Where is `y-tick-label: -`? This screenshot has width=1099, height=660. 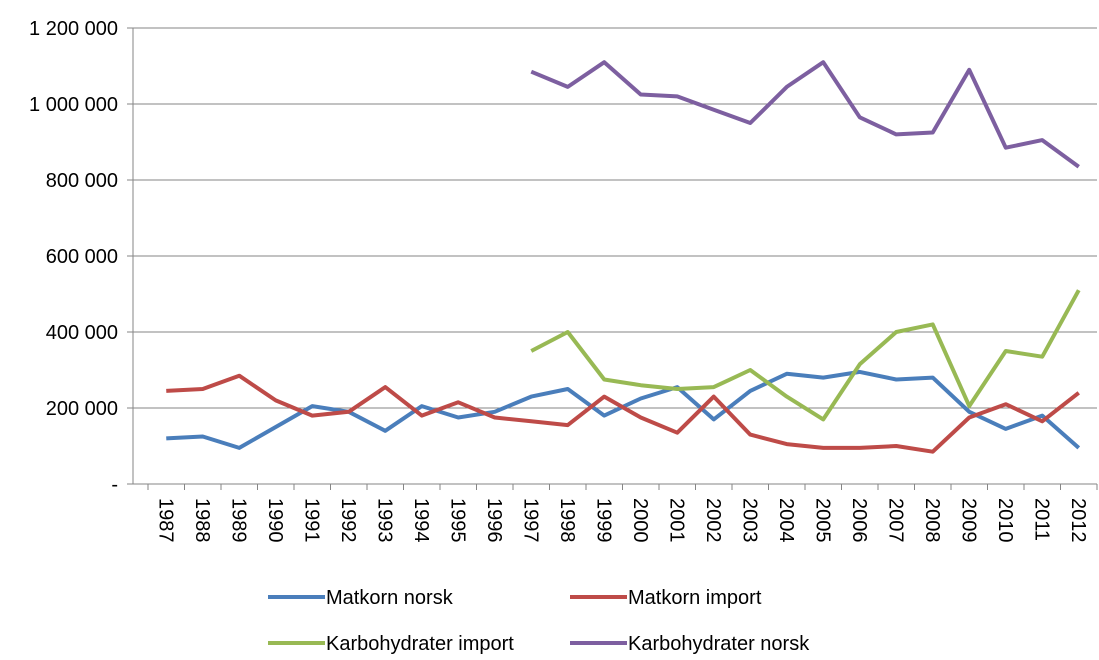 y-tick-label: - is located at coordinates (114, 485).